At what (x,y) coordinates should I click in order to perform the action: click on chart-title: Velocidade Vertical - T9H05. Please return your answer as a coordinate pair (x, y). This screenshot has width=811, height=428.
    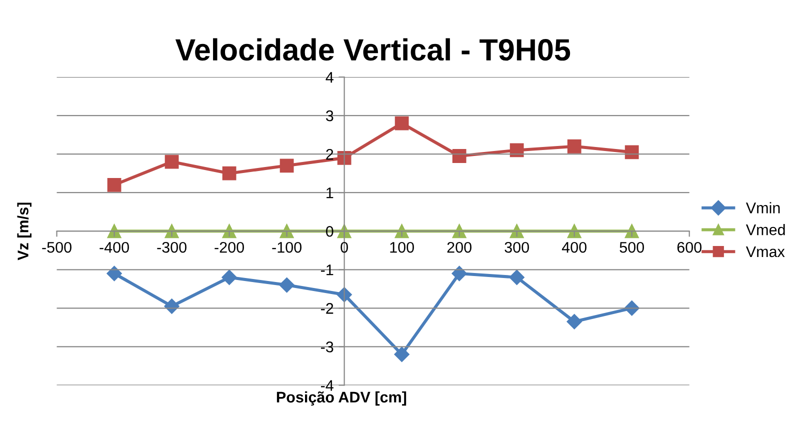
    Looking at the image, I should click on (372, 49).